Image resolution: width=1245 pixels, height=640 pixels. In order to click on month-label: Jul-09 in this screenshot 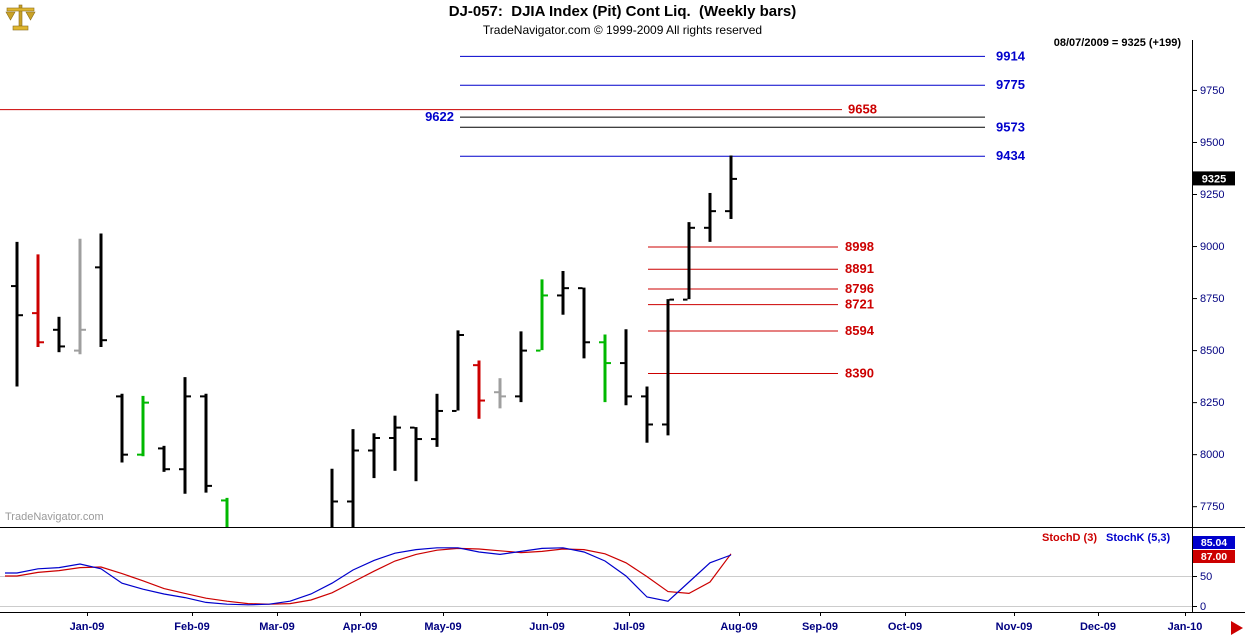, I will do `click(629, 627)`.